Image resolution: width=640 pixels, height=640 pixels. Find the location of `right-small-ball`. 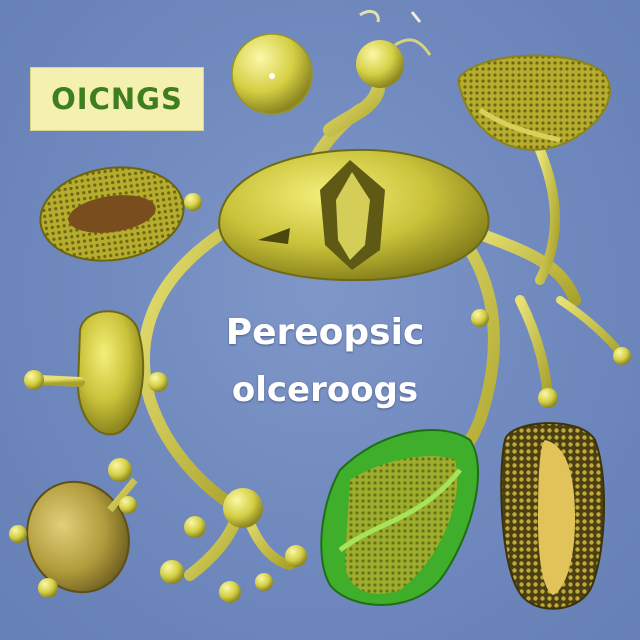

right-small-ball is located at coordinates (548, 398).